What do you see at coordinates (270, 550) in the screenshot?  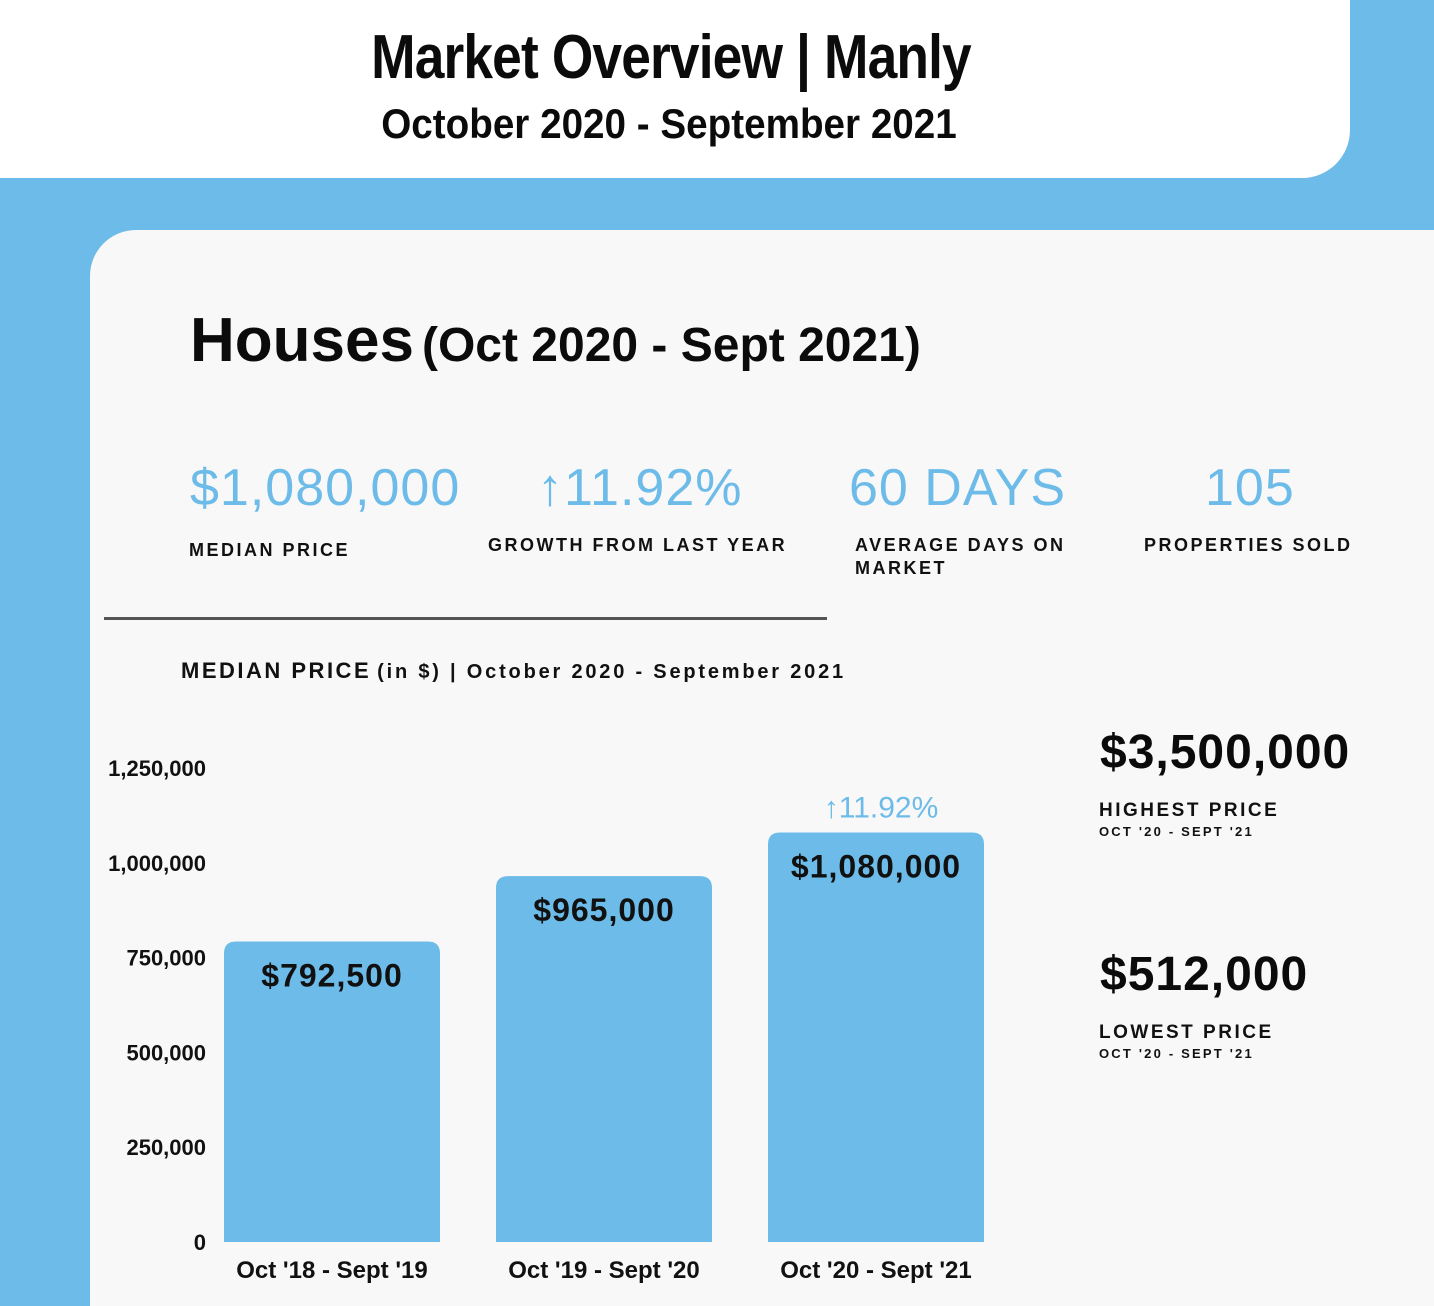 I see `stat-median-price-label: MEDIAN PRICE` at bounding box center [270, 550].